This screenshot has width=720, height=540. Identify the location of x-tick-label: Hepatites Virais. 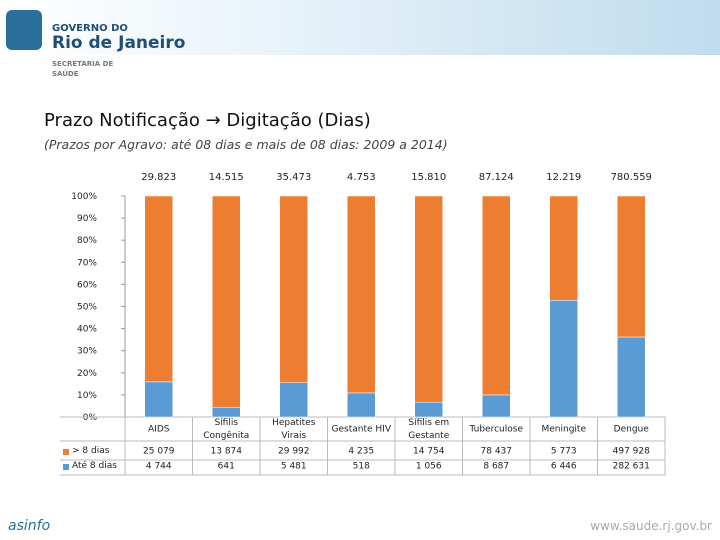
(294, 429).